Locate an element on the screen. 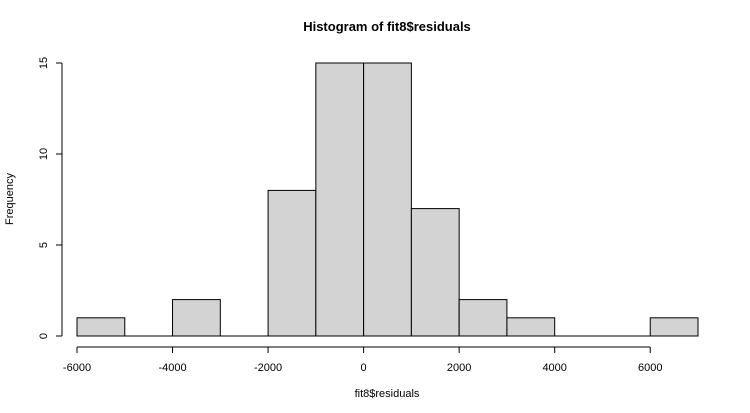 This screenshot has height=413, width=750. y-tick-label: 15 is located at coordinates (44, 63).